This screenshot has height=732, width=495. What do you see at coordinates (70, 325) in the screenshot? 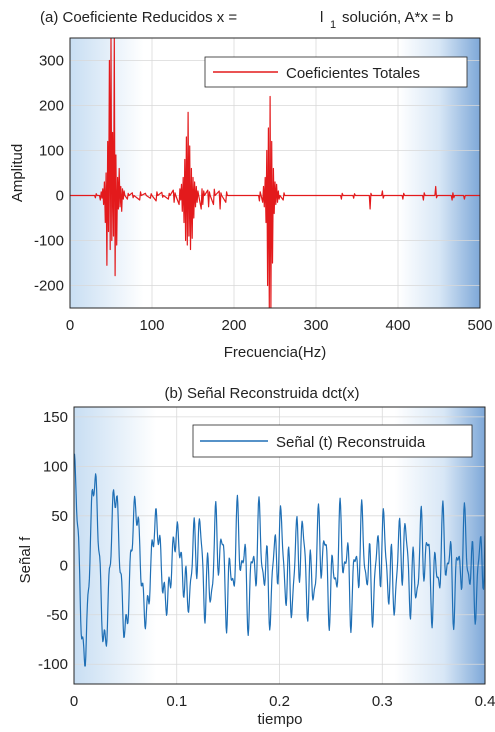
I see `chart-0-xtick-label: 0` at bounding box center [70, 325].